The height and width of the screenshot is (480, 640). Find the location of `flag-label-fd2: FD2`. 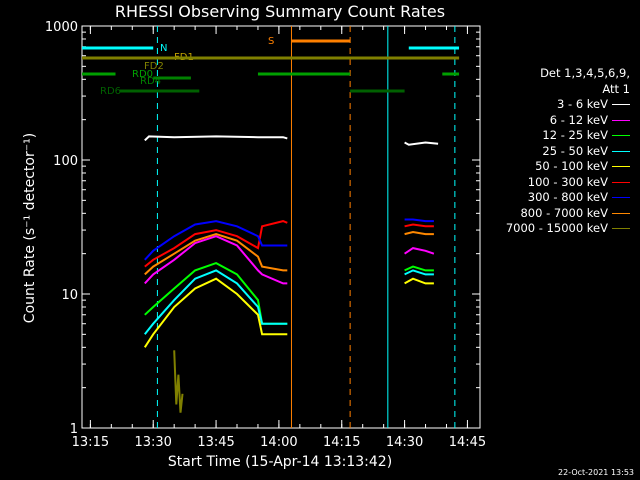

flag-label-fd2: FD2 is located at coordinates (154, 66).